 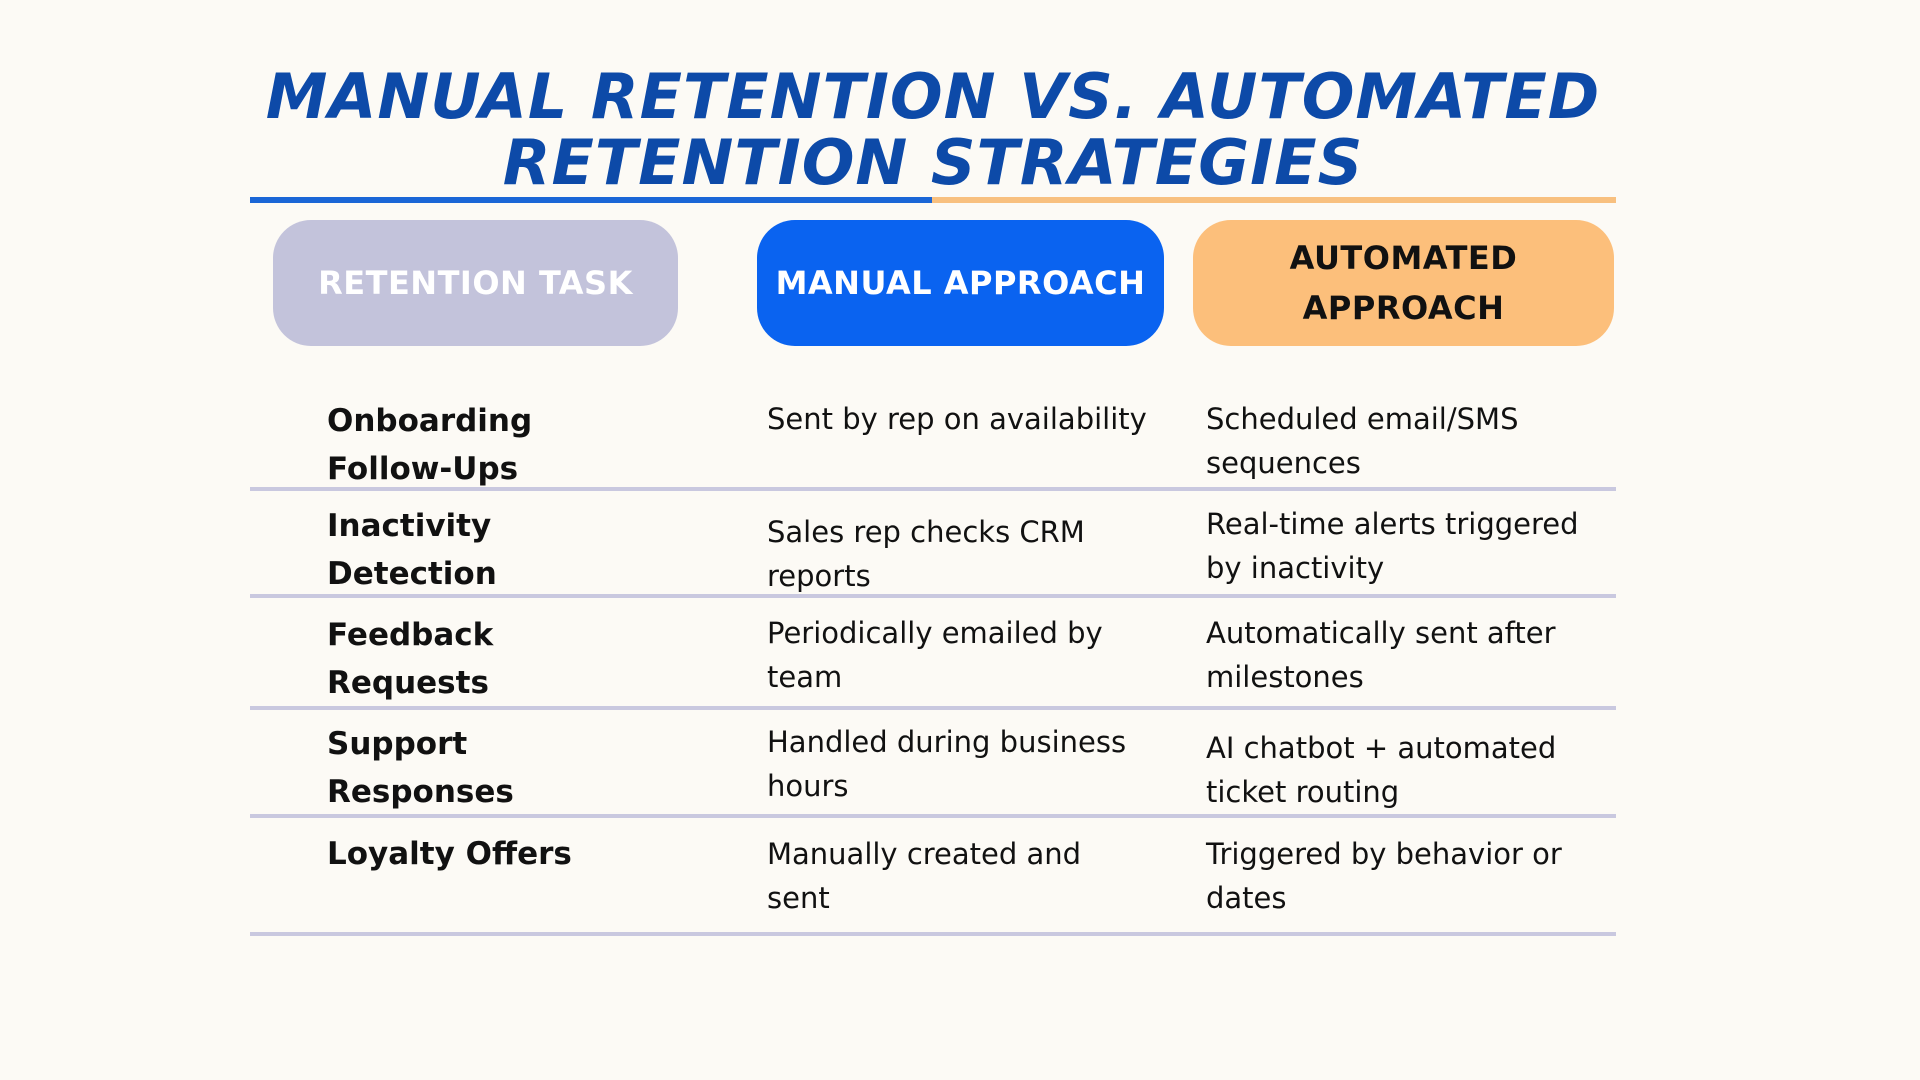 I want to click on automated-approach-cell: Scheduled email/SMS sequences, so click(x=1362, y=441).